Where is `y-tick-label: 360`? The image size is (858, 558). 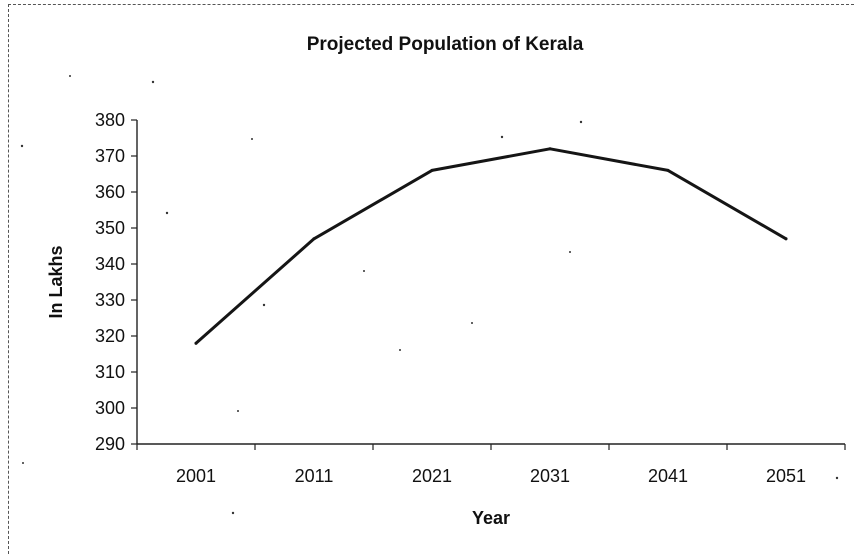
y-tick-label: 360 is located at coordinates (110, 192).